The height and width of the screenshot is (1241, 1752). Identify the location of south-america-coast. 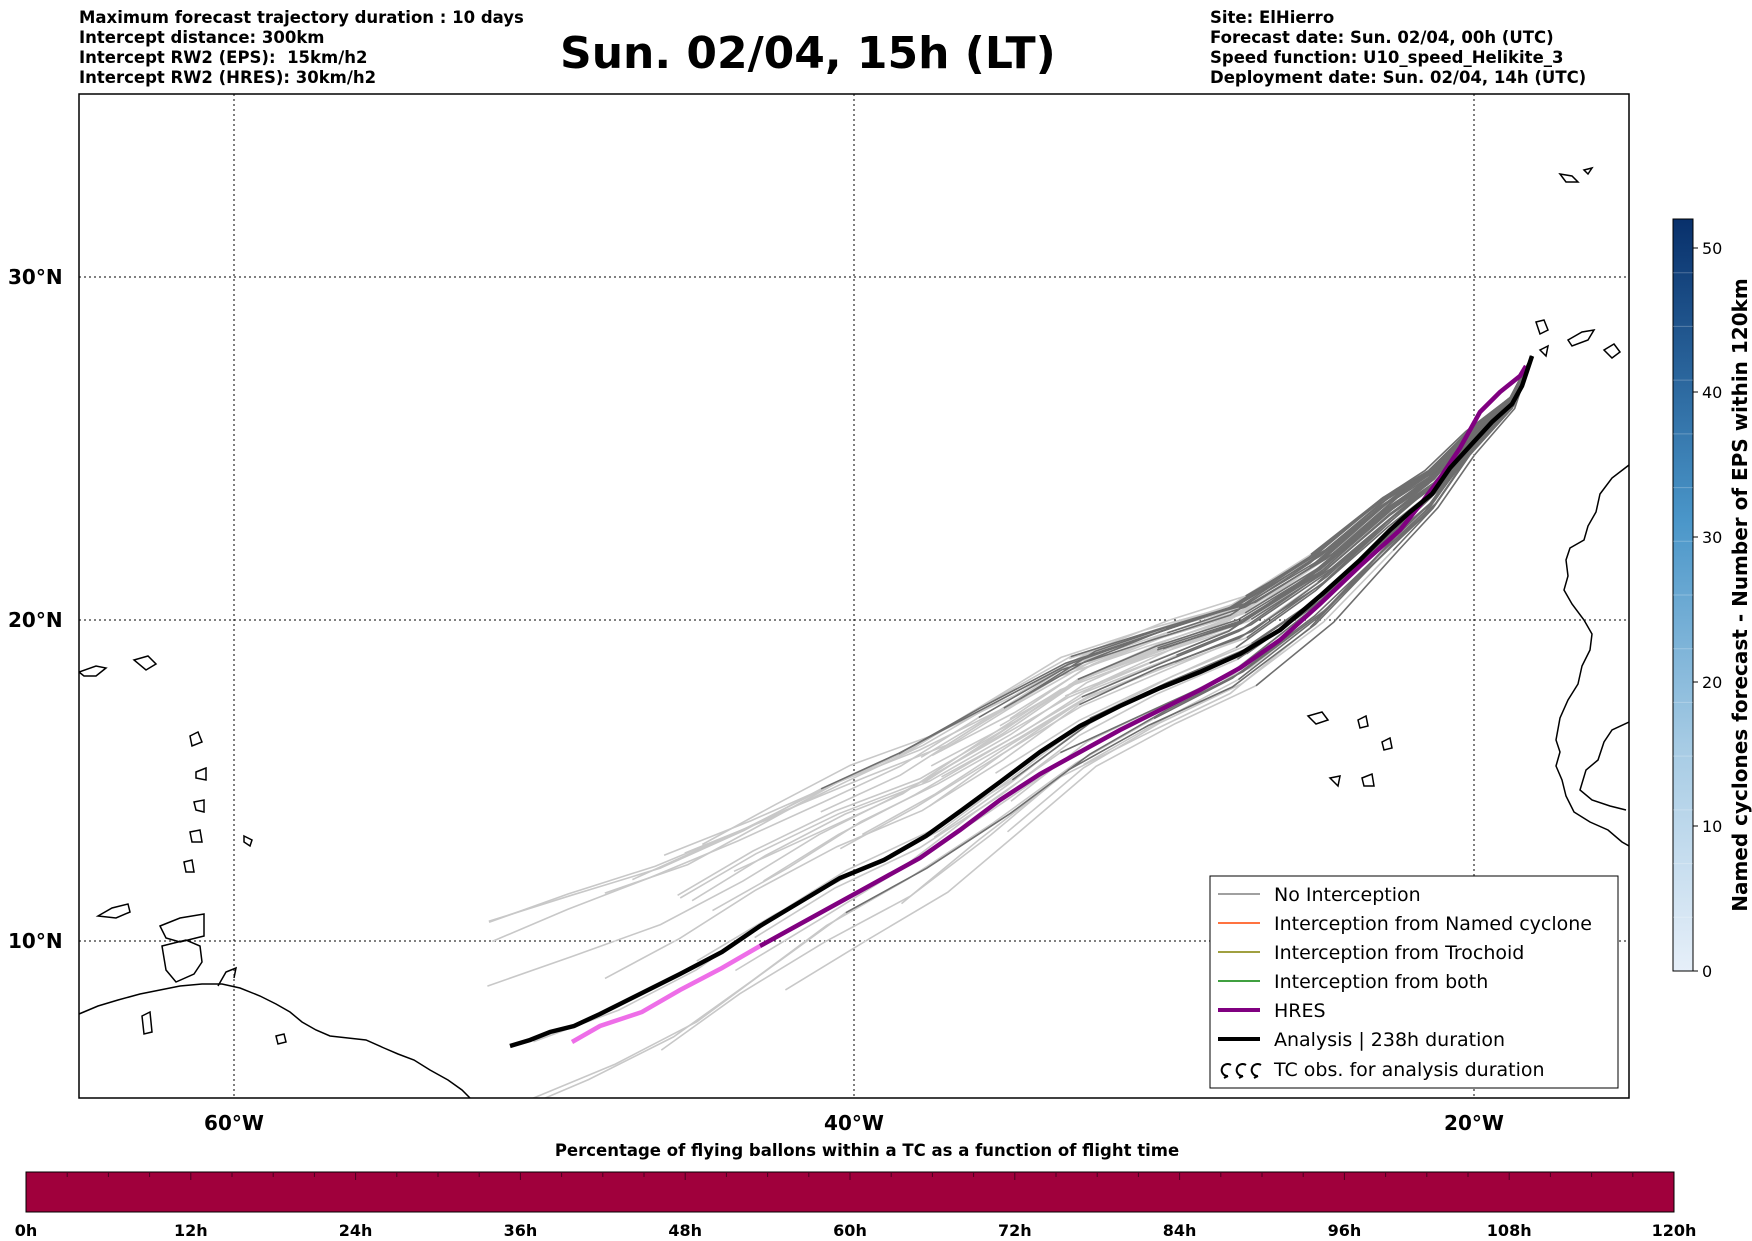
(275, 1040).